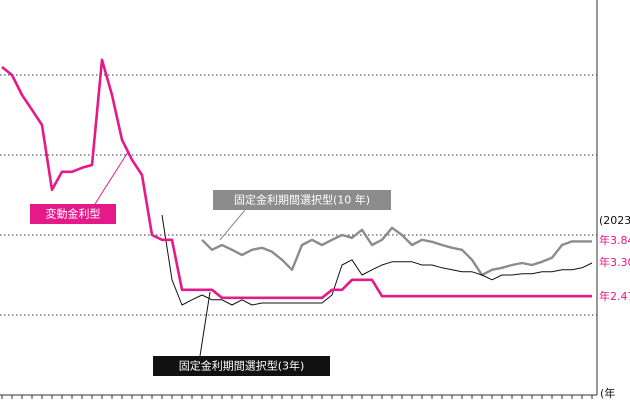 The image size is (630, 402). I want to click on annotation: 年2.47, so click(614, 296).